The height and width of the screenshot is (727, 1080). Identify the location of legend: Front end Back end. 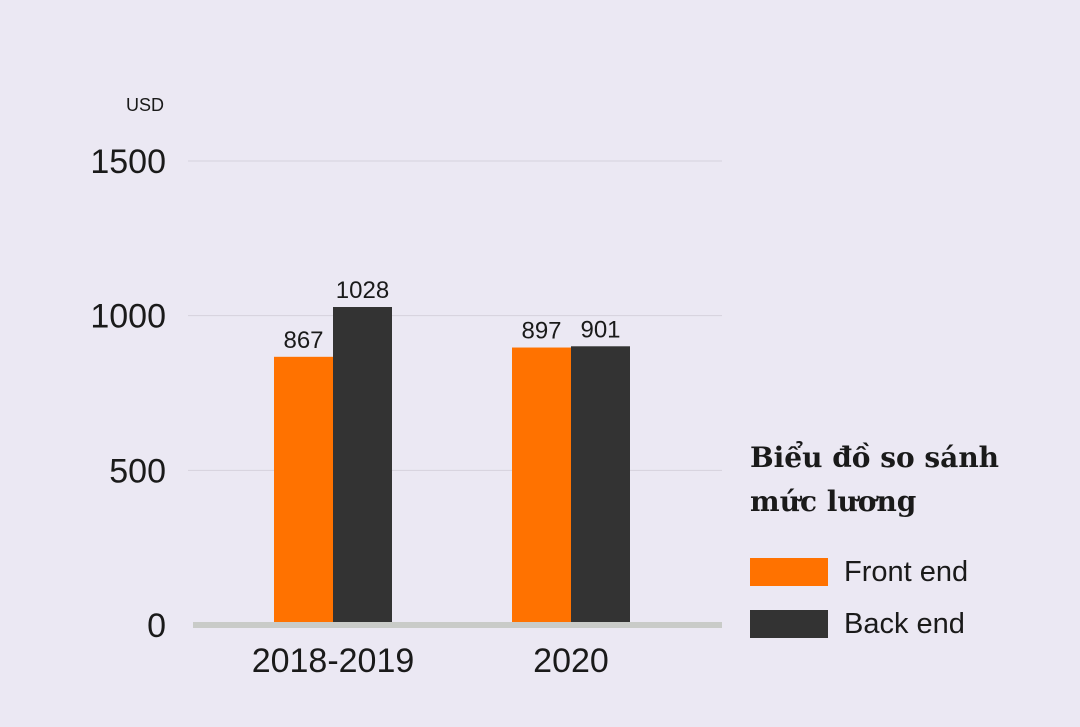
(859, 598).